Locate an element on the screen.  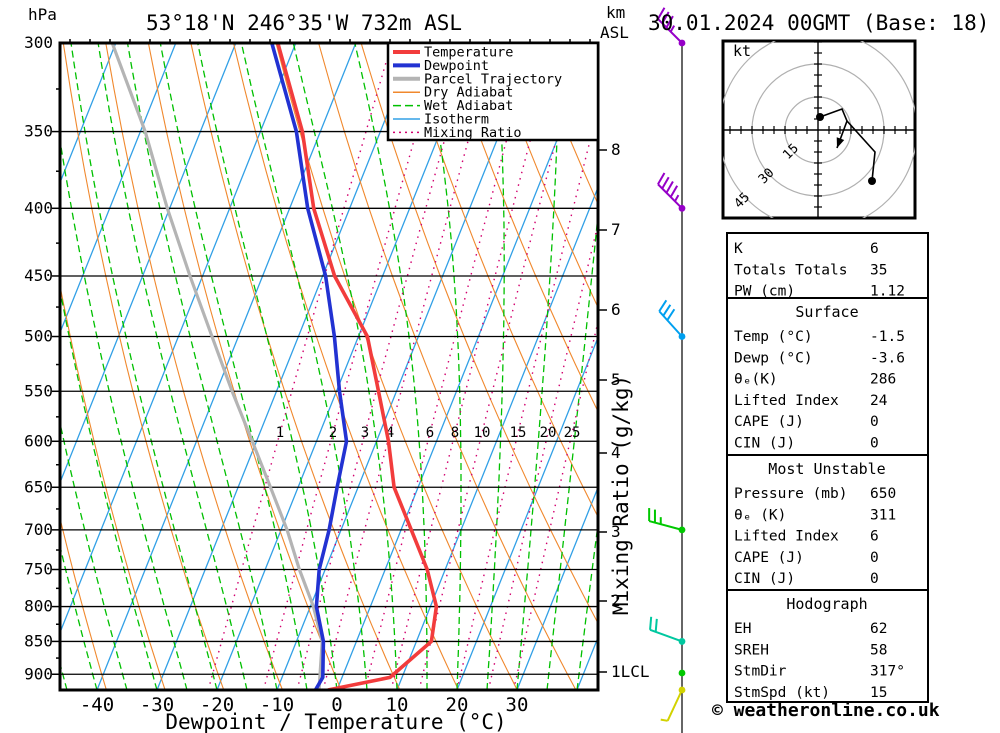
asl-unit-label: ASL is located at coordinates (614, 32).